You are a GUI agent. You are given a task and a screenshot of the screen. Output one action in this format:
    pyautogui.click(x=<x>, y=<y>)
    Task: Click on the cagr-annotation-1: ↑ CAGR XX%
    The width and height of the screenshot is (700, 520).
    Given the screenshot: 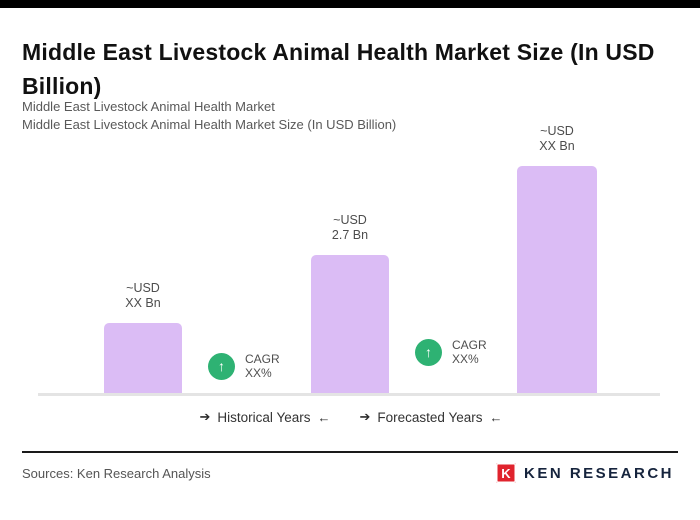 What is the action you would take?
    pyautogui.click(x=244, y=366)
    